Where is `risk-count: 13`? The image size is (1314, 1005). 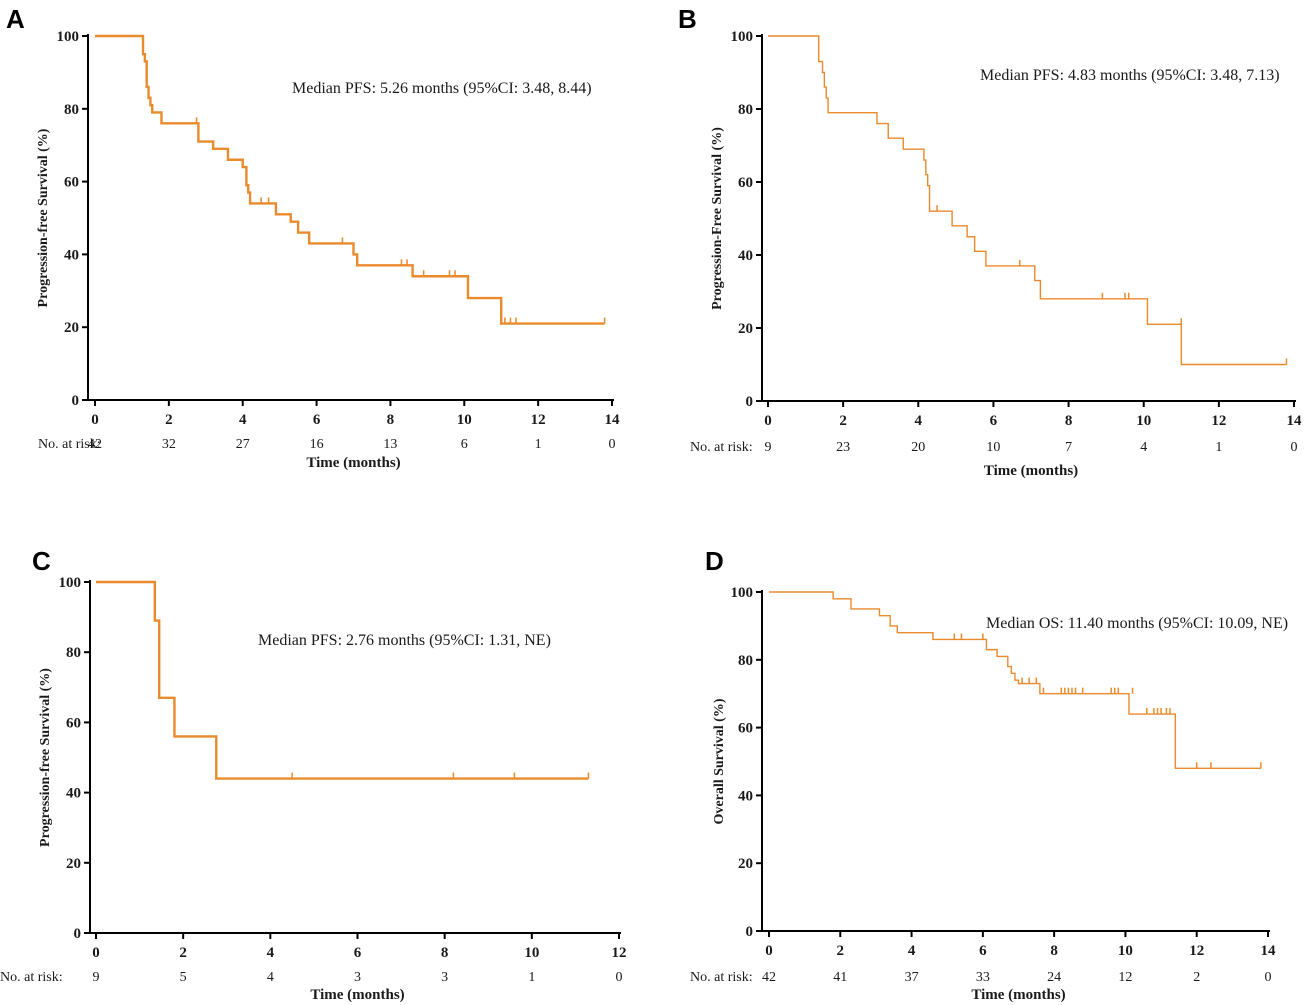 risk-count: 13 is located at coordinates (390, 444).